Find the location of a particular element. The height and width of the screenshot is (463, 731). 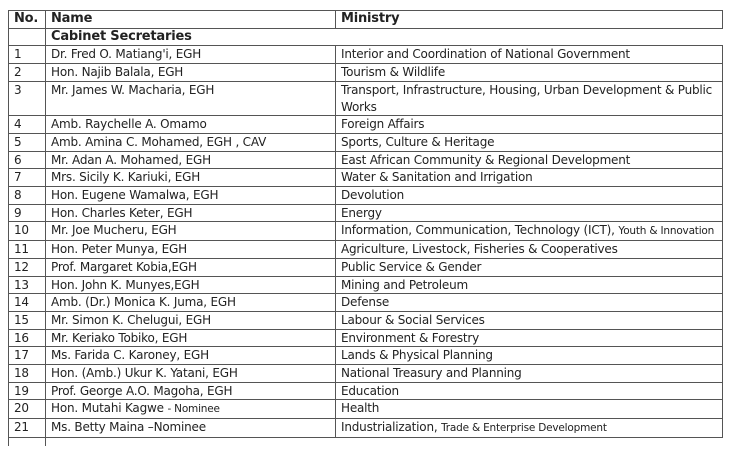

row-number: 13 is located at coordinates (21, 284).